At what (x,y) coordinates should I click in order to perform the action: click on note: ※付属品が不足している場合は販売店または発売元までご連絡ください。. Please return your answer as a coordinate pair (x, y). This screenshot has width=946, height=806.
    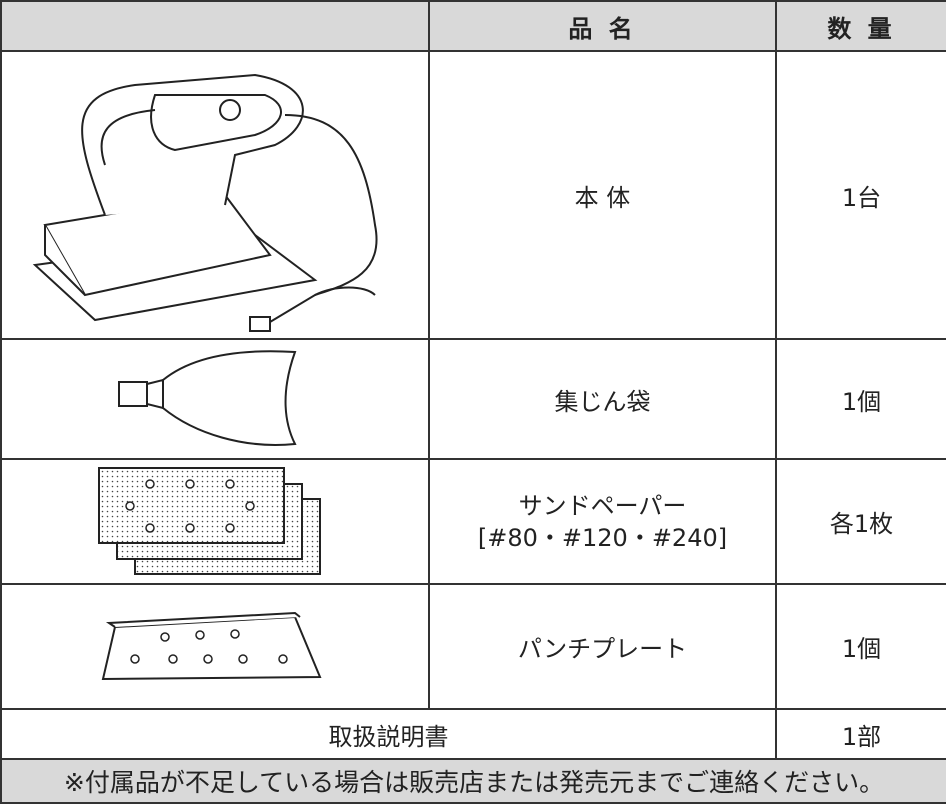
    Looking at the image, I should click on (473, 781).